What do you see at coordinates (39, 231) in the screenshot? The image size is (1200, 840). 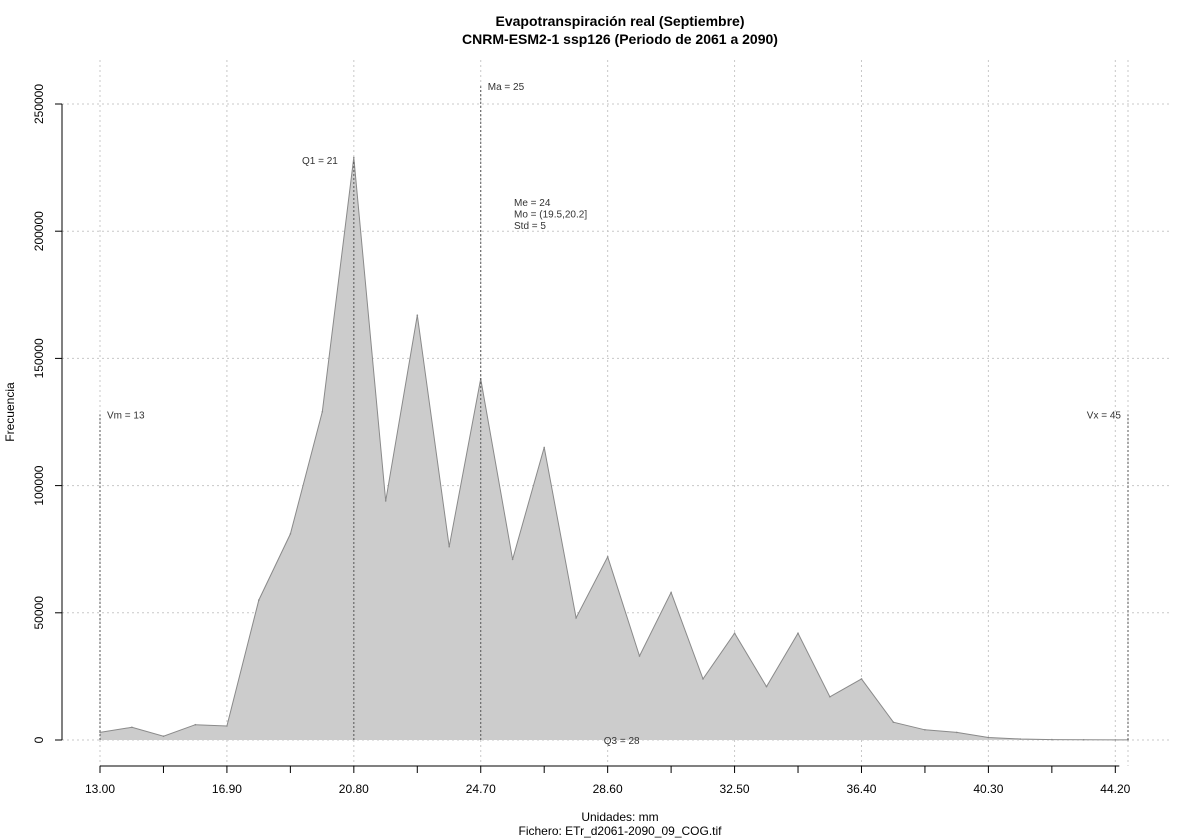 I see `y-tick-label: 200000` at bounding box center [39, 231].